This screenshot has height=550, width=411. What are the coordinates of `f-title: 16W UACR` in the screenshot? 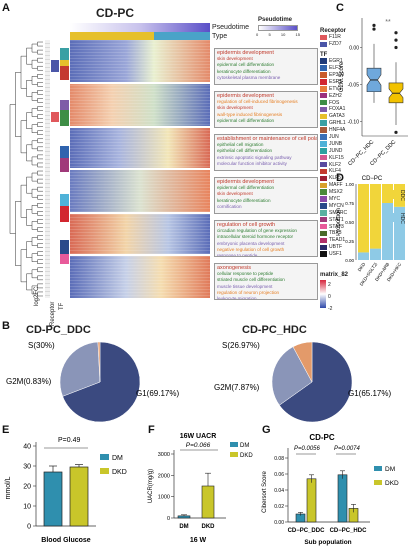 It's located at (198, 436).